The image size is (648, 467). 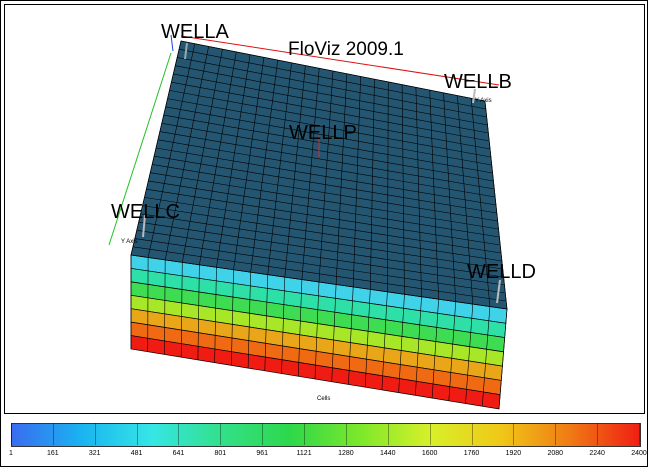 I want to click on colorbar-tick-label: 2240, so click(x=597, y=453).